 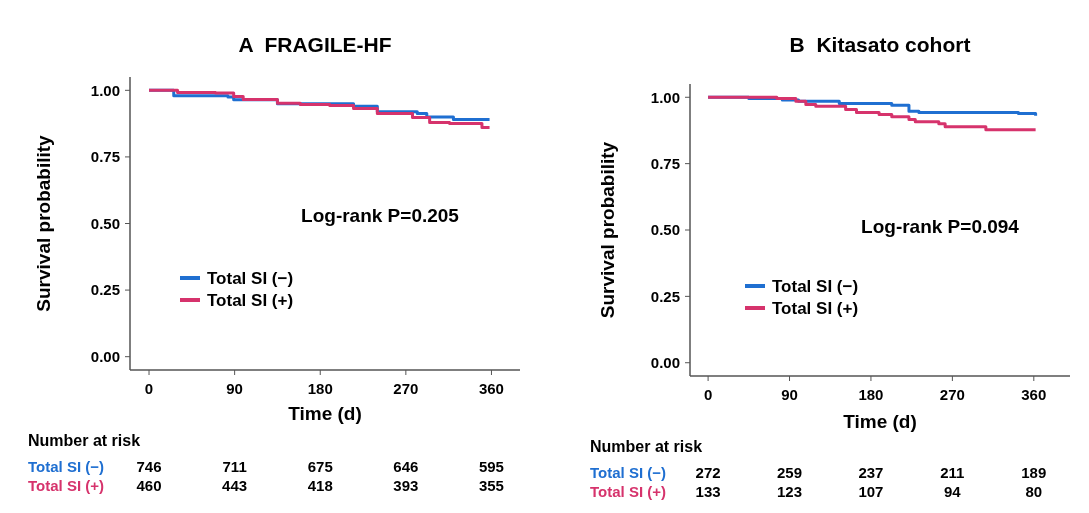 I want to click on text: 460, so click(x=149, y=485).